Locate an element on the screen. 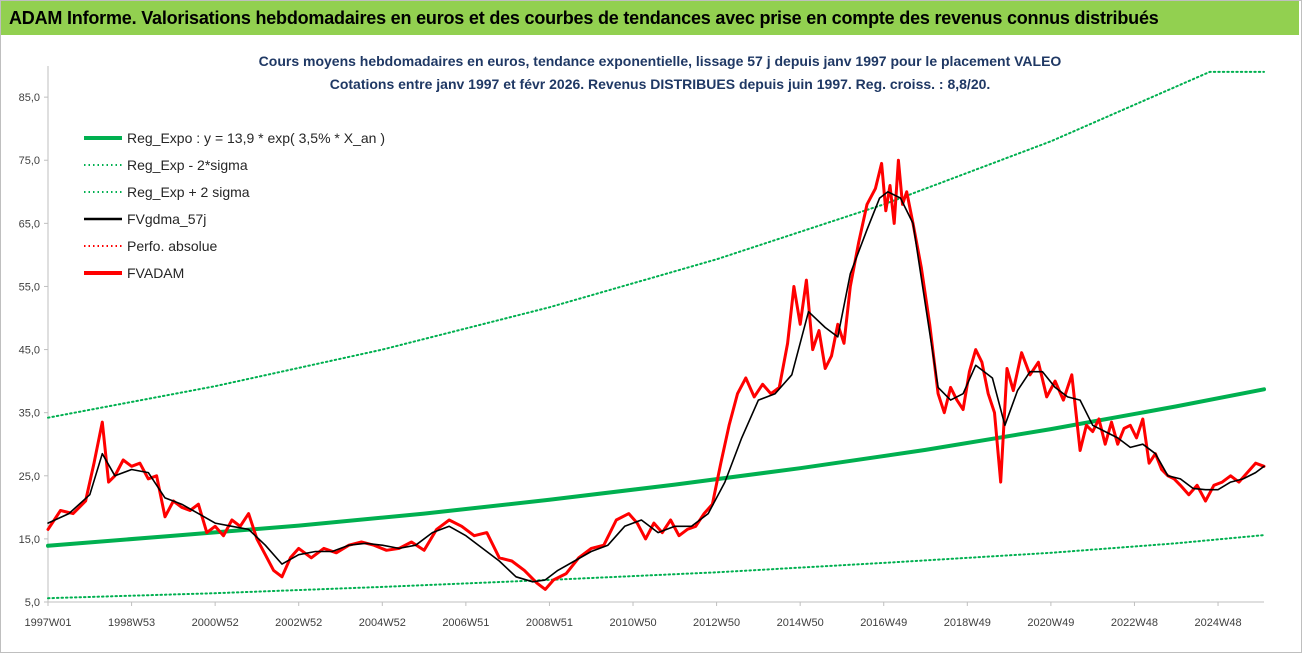 This screenshot has width=1302, height=653. x-tick-label: 2002W52 is located at coordinates (298, 623).